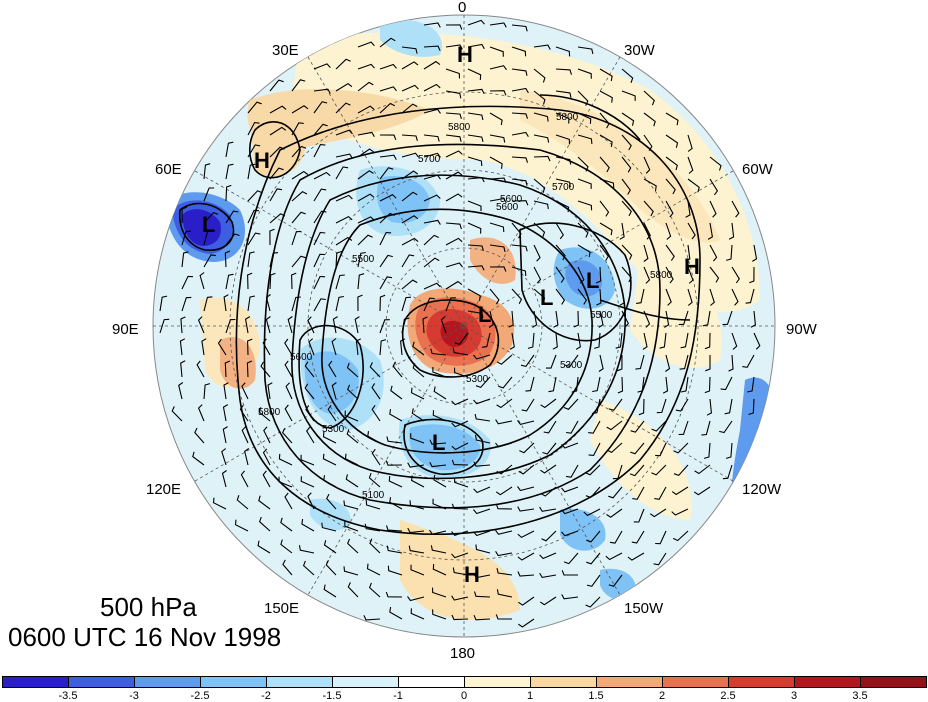 The width and height of the screenshot is (928, 702). Describe the element at coordinates (266, 696) in the screenshot. I see `colorbar-tick-label: -2` at that location.